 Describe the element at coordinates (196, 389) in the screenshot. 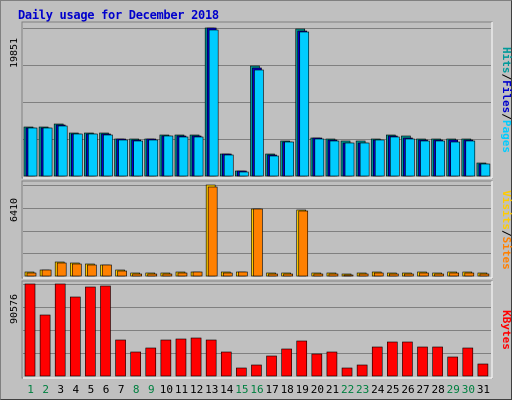

I see `x-tick-label-day-12: 12` at that location.